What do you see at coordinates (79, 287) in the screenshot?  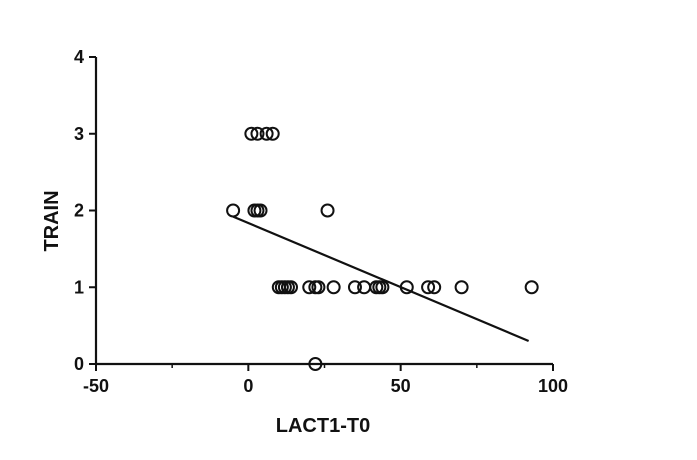 I see `y-tick-label: 1` at bounding box center [79, 287].